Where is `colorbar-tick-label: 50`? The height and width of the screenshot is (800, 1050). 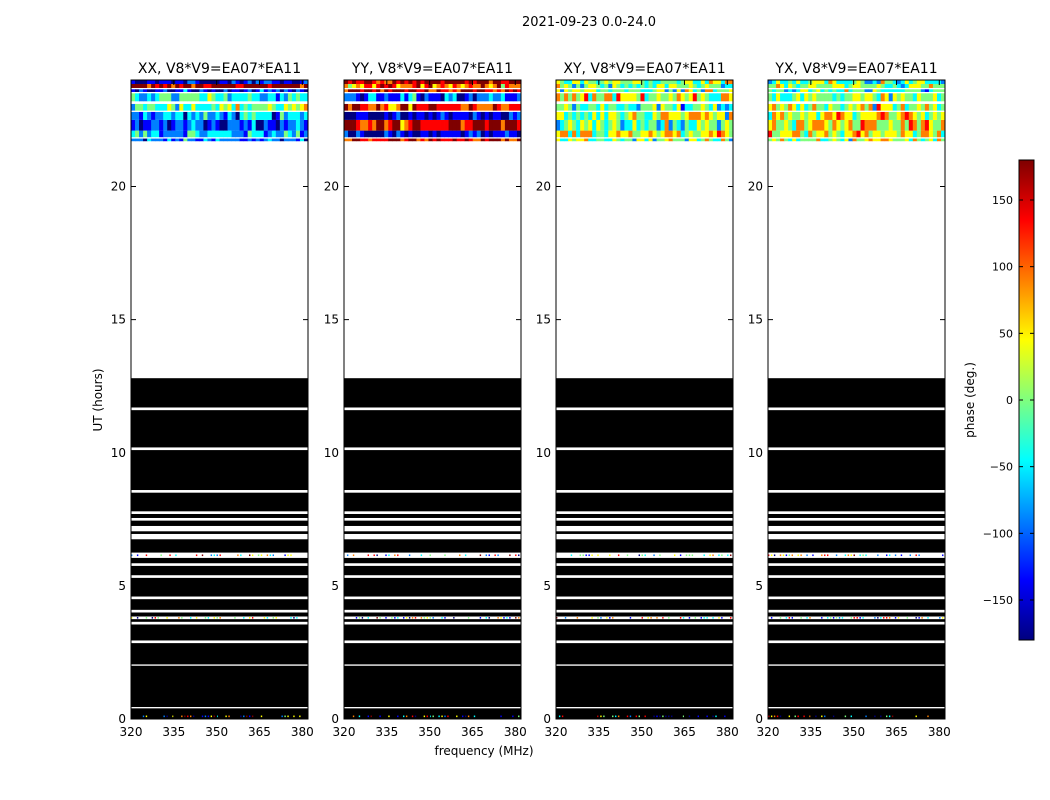
colorbar-tick-label: 50 is located at coordinates (1006, 333).